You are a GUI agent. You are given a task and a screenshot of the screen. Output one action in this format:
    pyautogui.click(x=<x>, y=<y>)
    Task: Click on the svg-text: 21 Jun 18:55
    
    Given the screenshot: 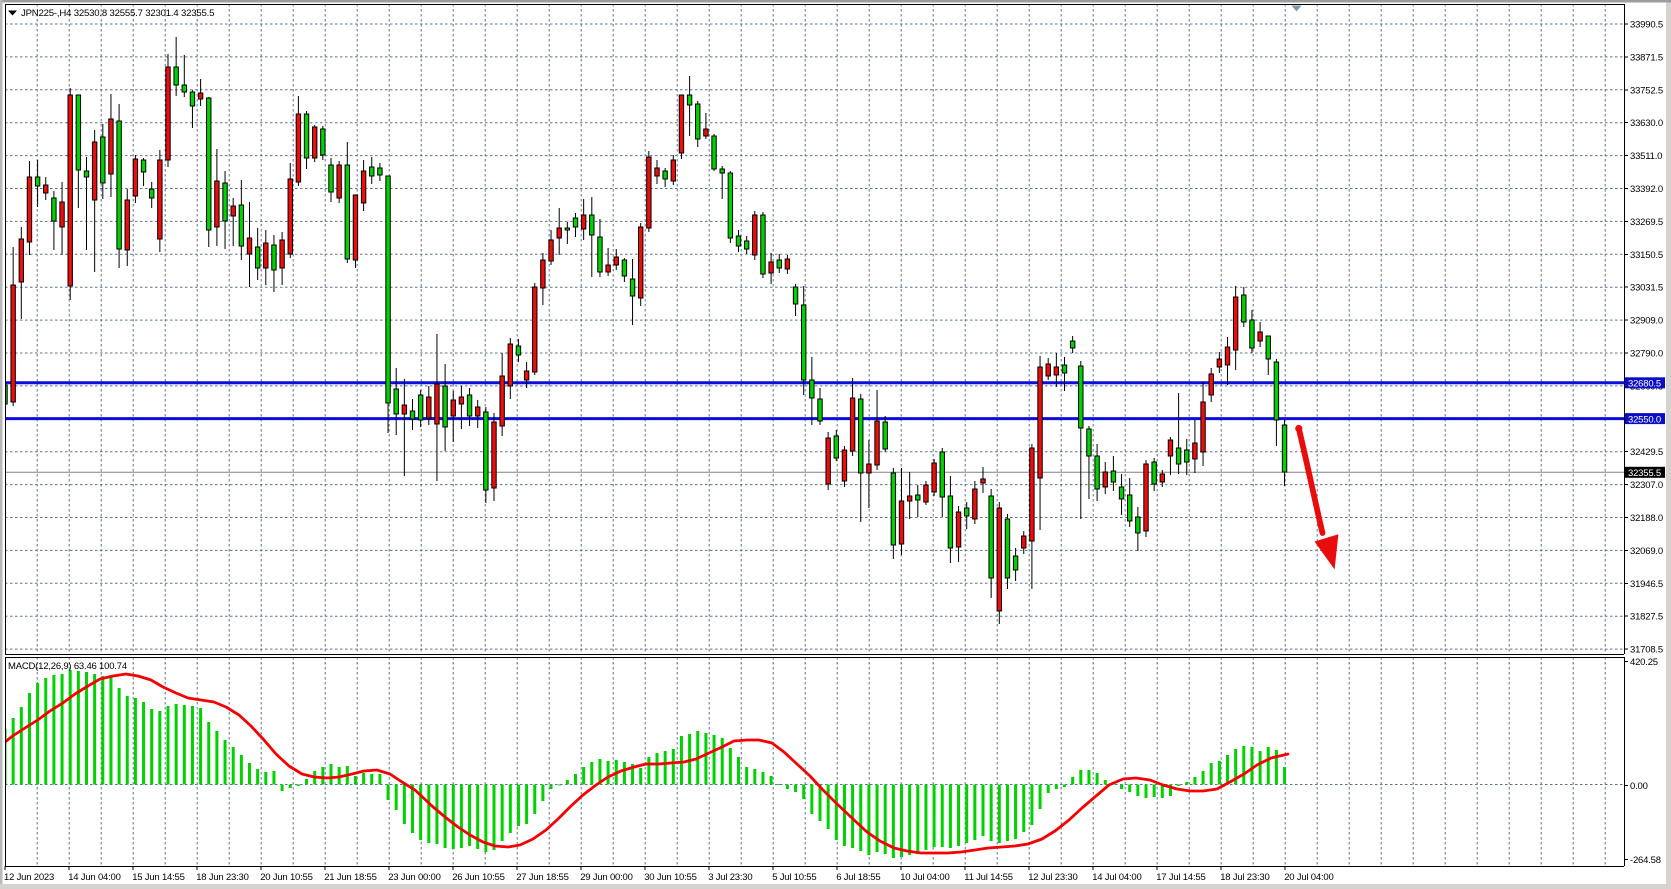 What is the action you would take?
    pyautogui.click(x=350, y=877)
    